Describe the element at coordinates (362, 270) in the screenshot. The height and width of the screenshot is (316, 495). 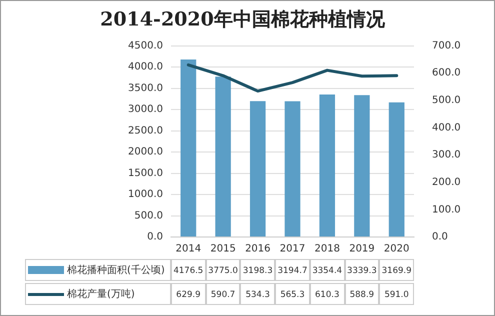
I see `data-label: 3339.3` at that location.